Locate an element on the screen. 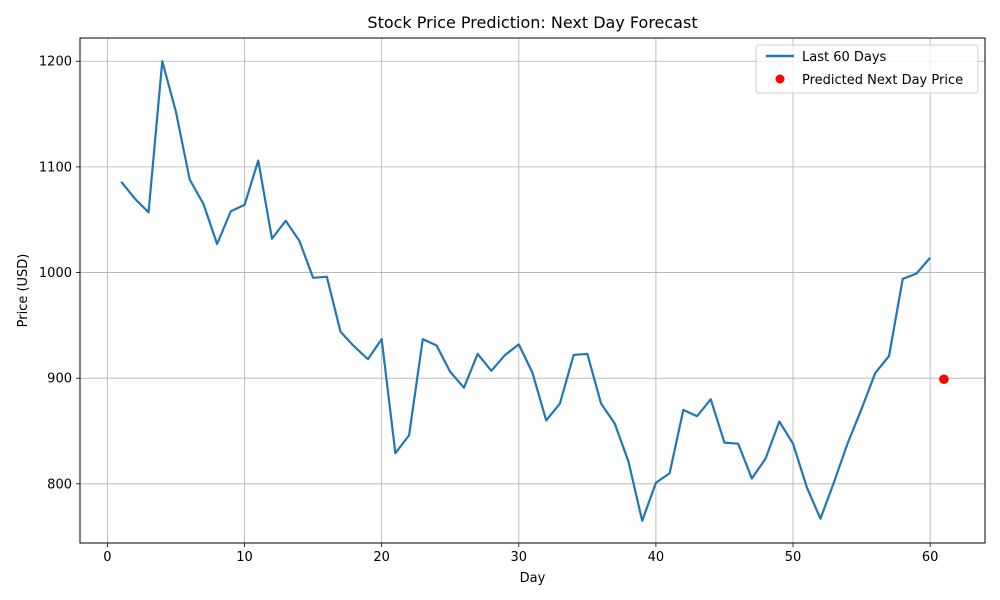 This screenshot has height=600, width=1000. legend-dot-swatch is located at coordinates (780, 79).